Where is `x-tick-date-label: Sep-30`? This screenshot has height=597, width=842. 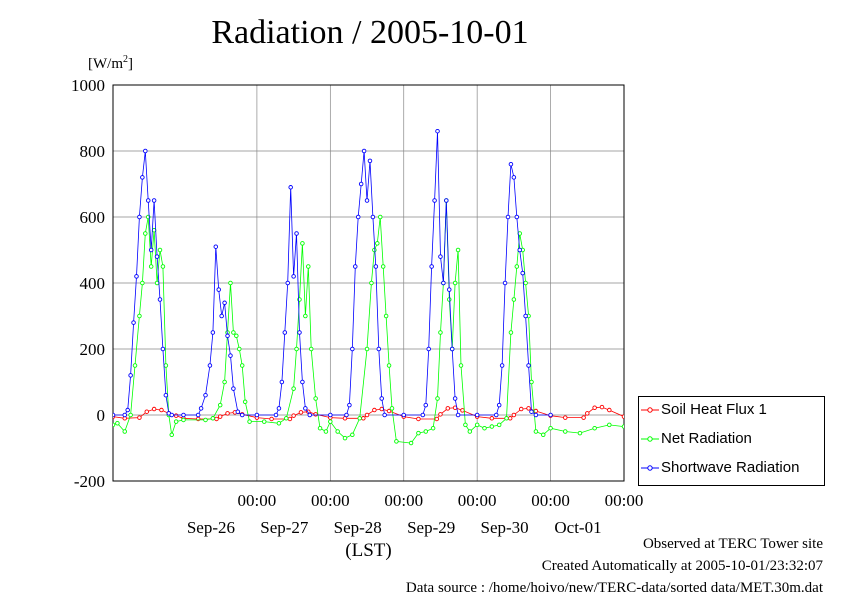 x-tick-date-label: Sep-30 is located at coordinates (504, 527).